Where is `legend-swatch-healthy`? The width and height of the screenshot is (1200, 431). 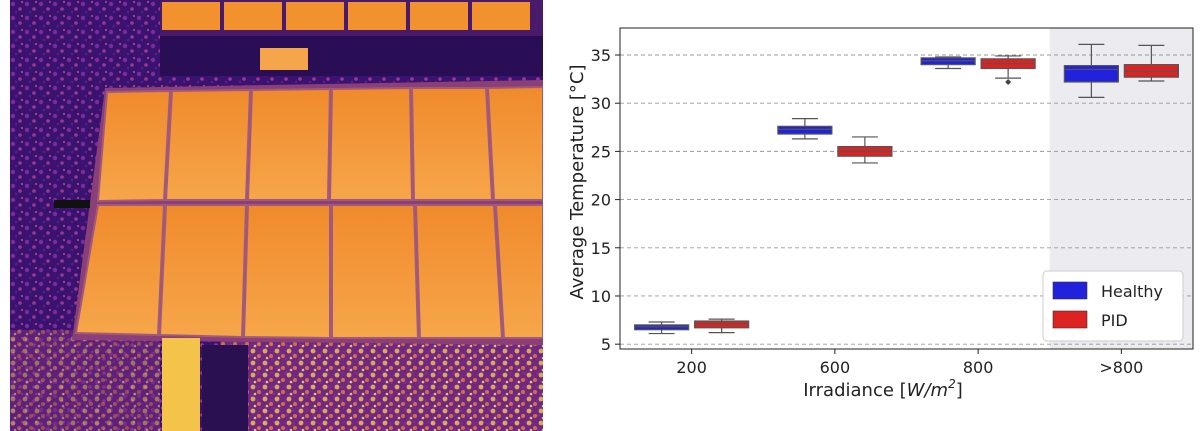 legend-swatch-healthy is located at coordinates (1070, 290).